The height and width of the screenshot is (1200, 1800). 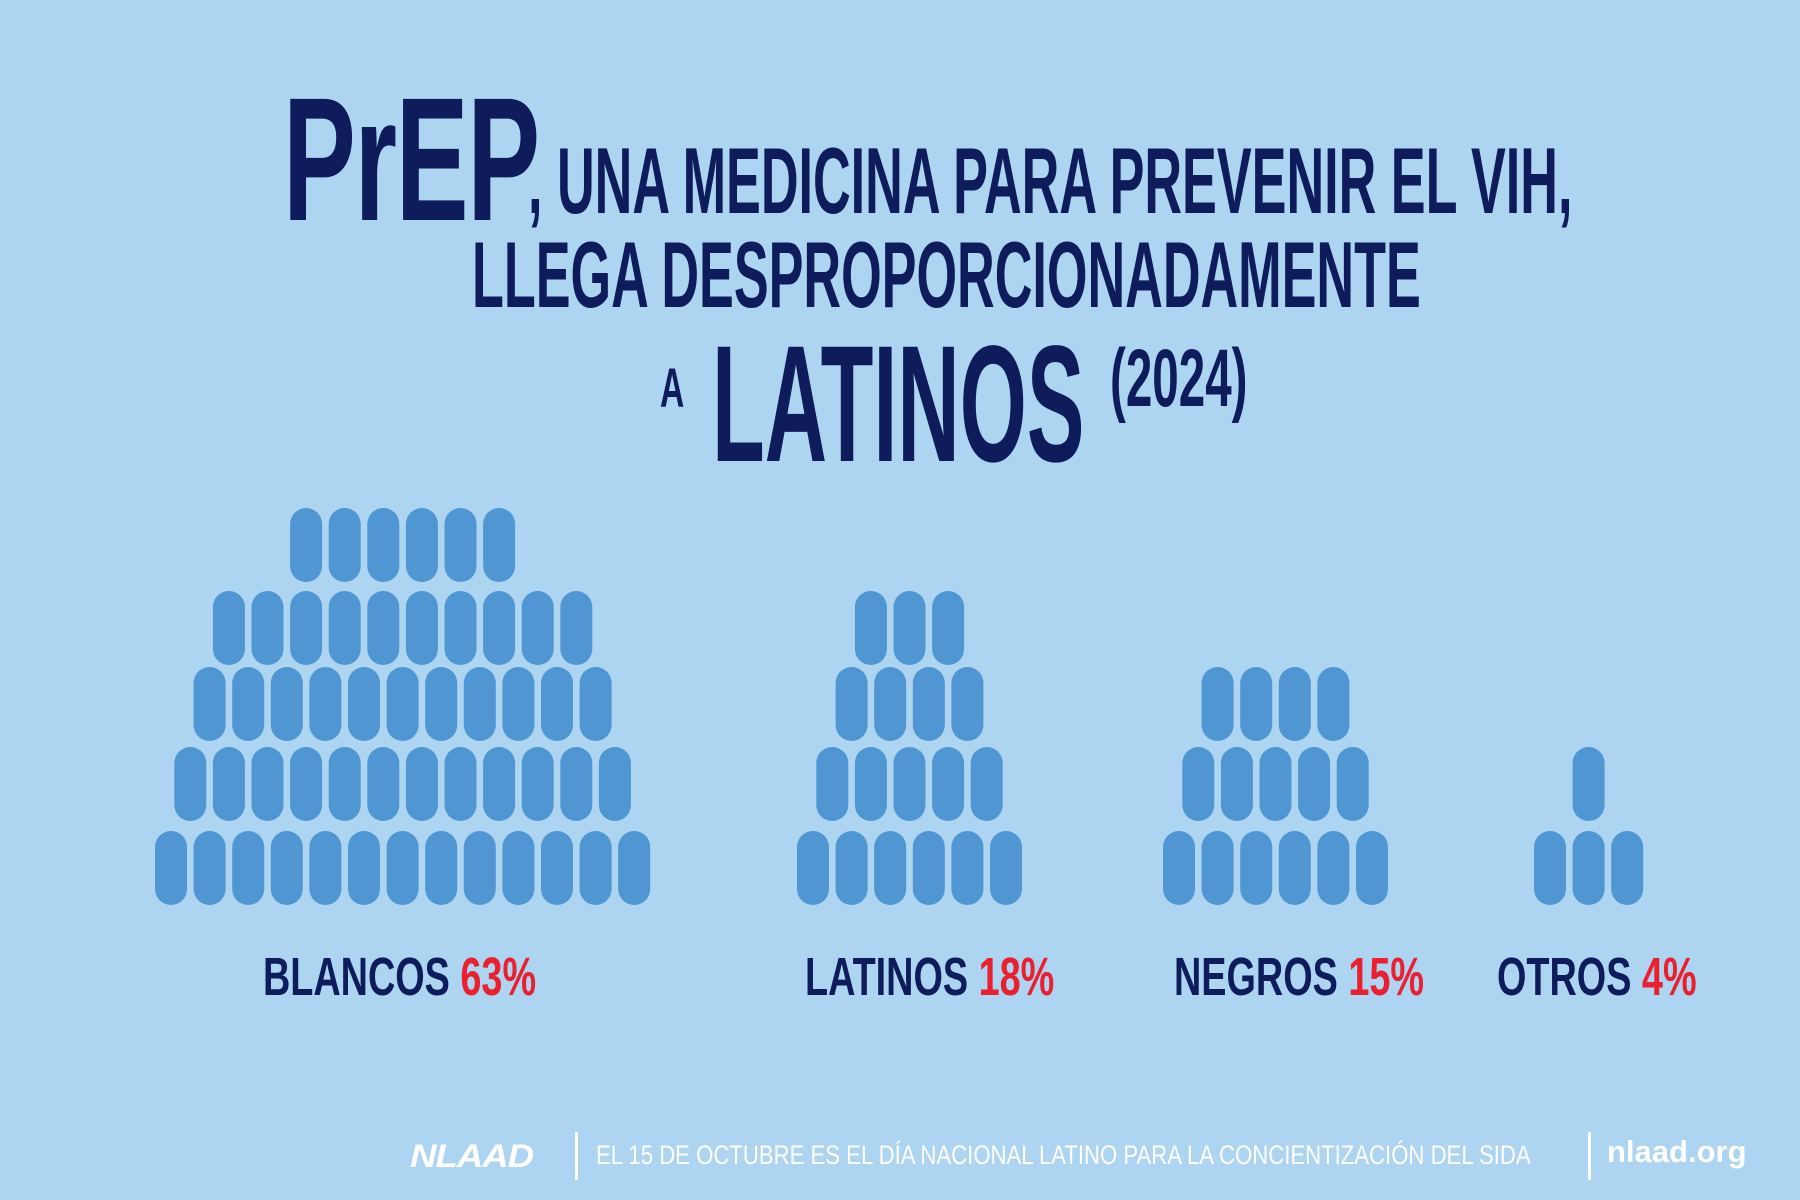 I want to click on pill-group-blancos, so click(x=403, y=706).